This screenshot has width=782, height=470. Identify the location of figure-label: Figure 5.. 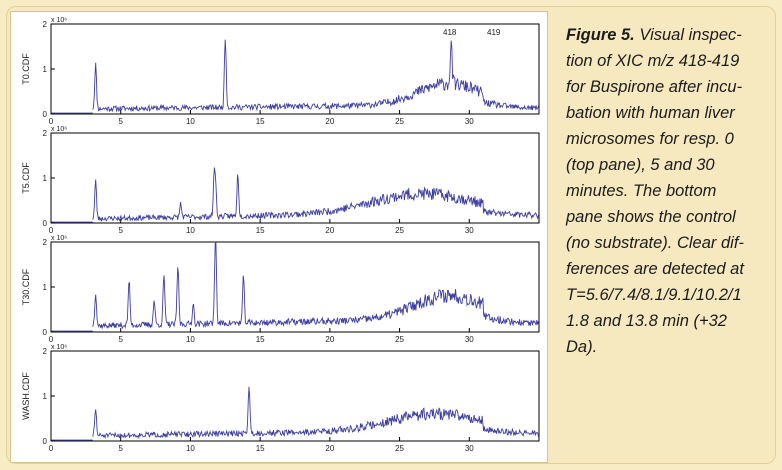
(600, 35).